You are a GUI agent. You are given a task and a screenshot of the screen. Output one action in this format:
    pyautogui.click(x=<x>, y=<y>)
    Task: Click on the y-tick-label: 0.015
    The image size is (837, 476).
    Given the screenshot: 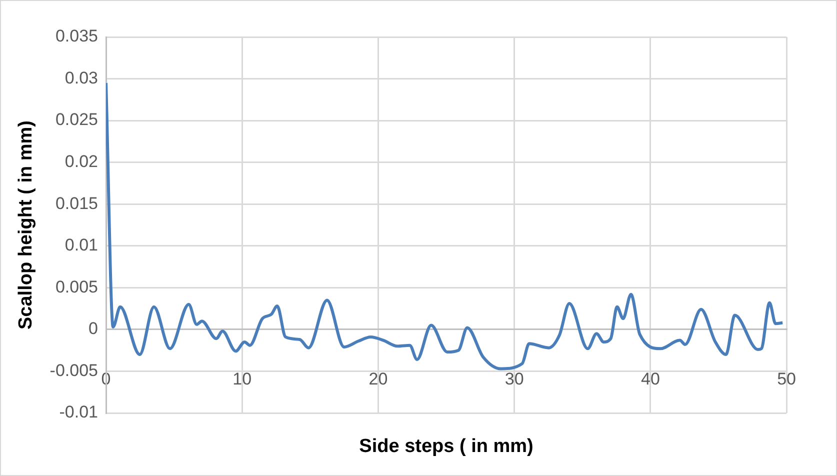 What is the action you would take?
    pyautogui.click(x=76, y=203)
    